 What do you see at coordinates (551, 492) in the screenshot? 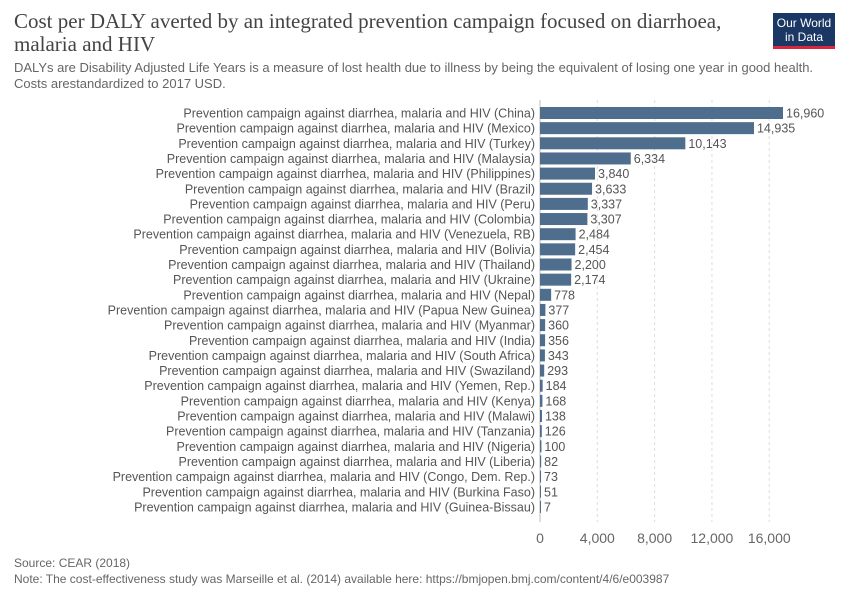
I see `value-label: 51` at bounding box center [551, 492].